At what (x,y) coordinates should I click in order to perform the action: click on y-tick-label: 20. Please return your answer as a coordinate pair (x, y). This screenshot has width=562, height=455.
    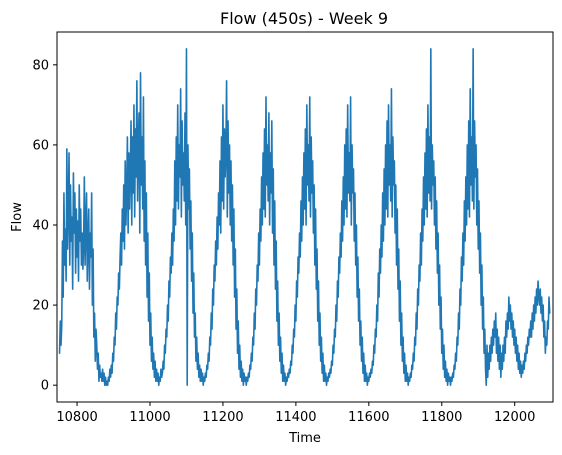
    Looking at the image, I should click on (40, 306).